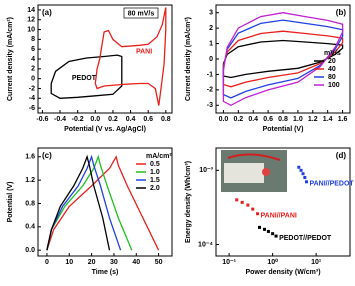 The height and width of the screenshot is (286, 355). I want to click on legend-label: 1.0, so click(155, 172).